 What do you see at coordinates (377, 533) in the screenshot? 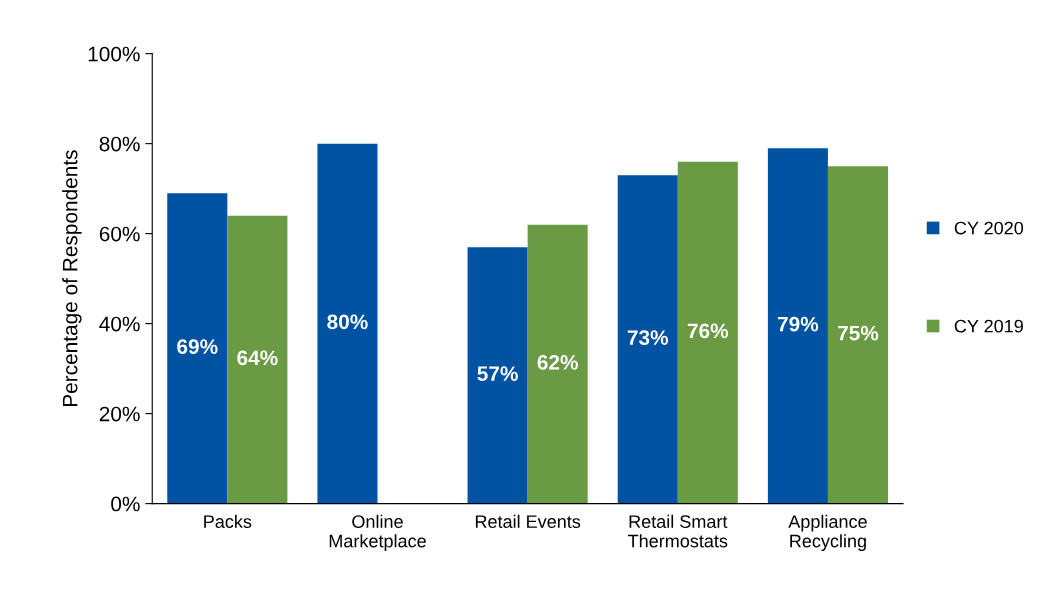
I see `x-tick-label: Online Marketplace` at bounding box center [377, 533].